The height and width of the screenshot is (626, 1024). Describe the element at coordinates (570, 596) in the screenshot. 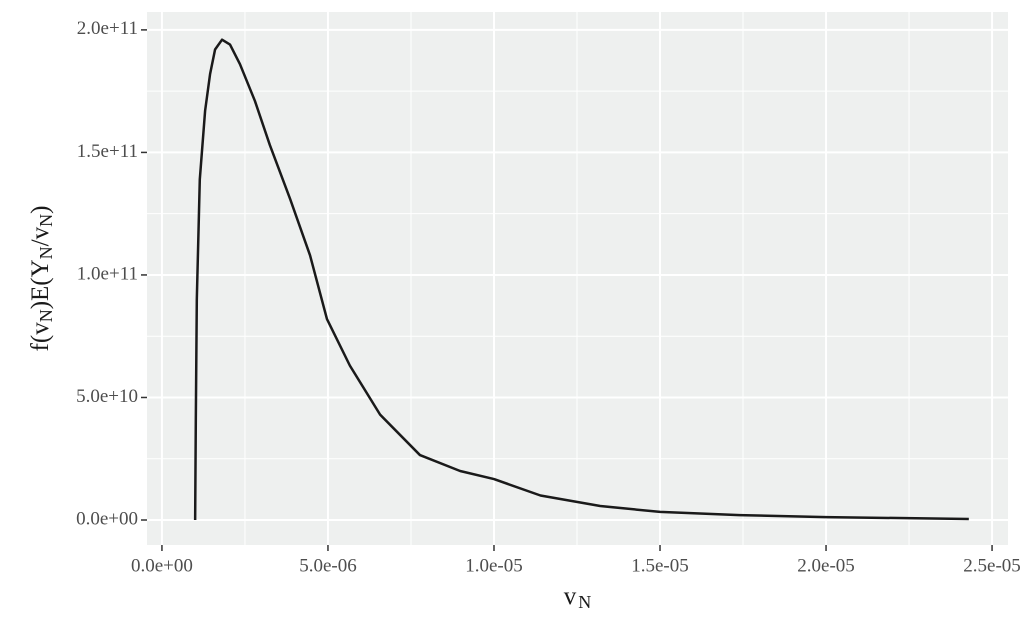

I see `x-axis-title-part: v` at that location.